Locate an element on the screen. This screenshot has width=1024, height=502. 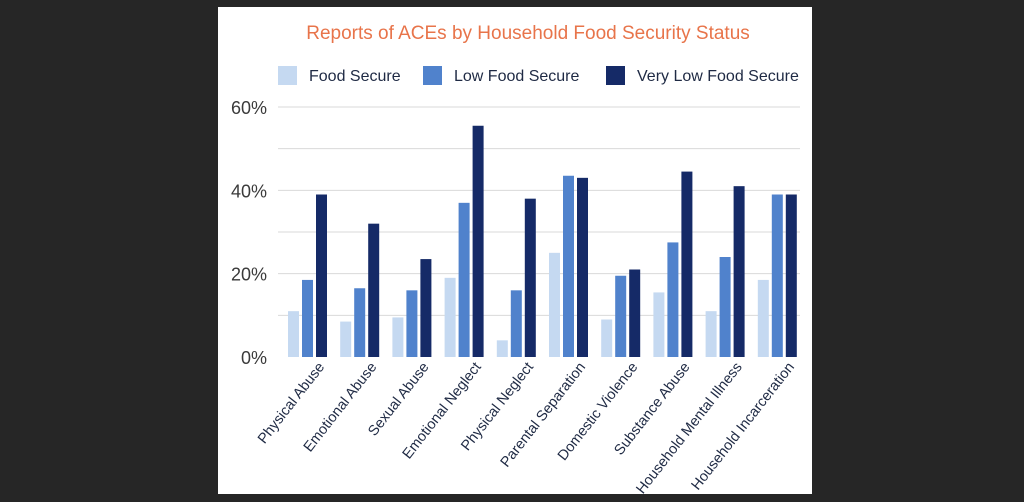
bar-household-incarceration-very-low-food-secure is located at coordinates (791, 275).